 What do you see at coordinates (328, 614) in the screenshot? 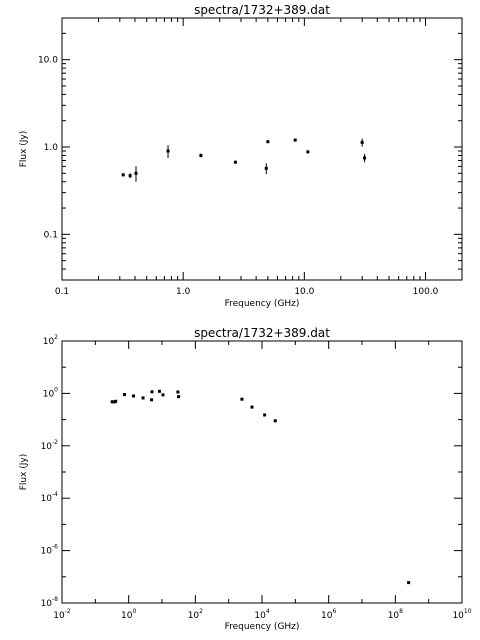
I see `x-tick-label: 10⁶` at bounding box center [328, 614].